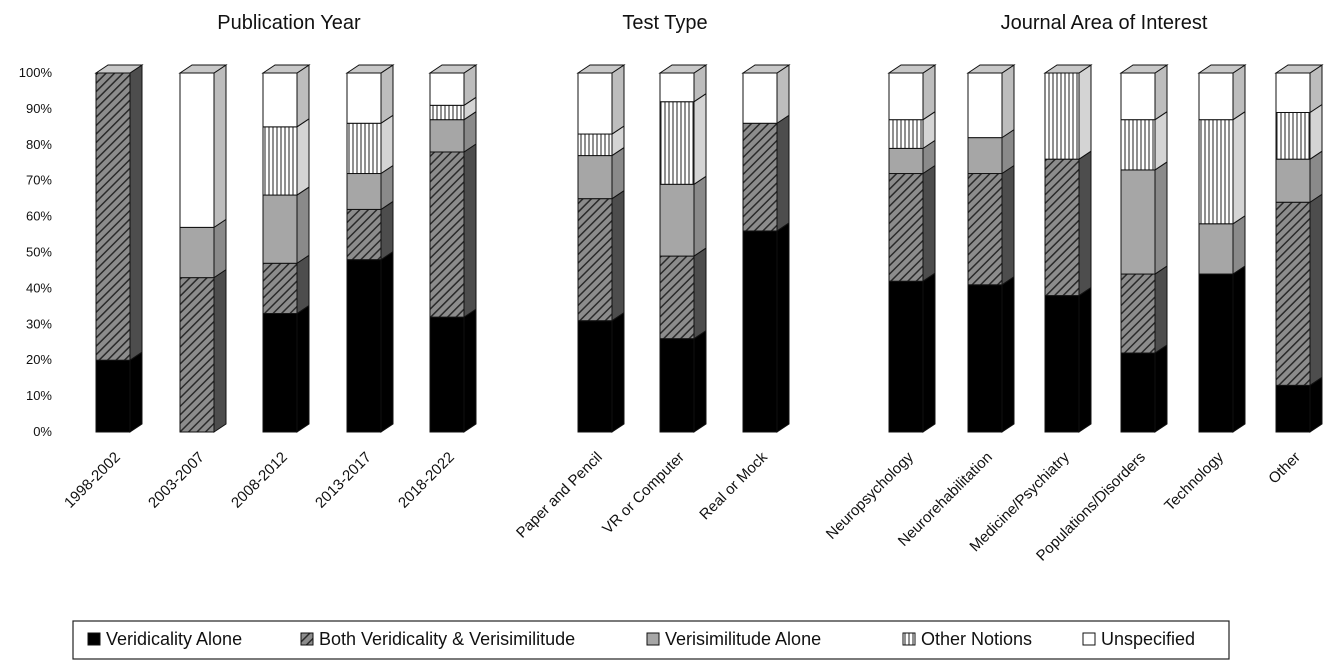  I want to click on y-tick-label: 20%, so click(39, 359).